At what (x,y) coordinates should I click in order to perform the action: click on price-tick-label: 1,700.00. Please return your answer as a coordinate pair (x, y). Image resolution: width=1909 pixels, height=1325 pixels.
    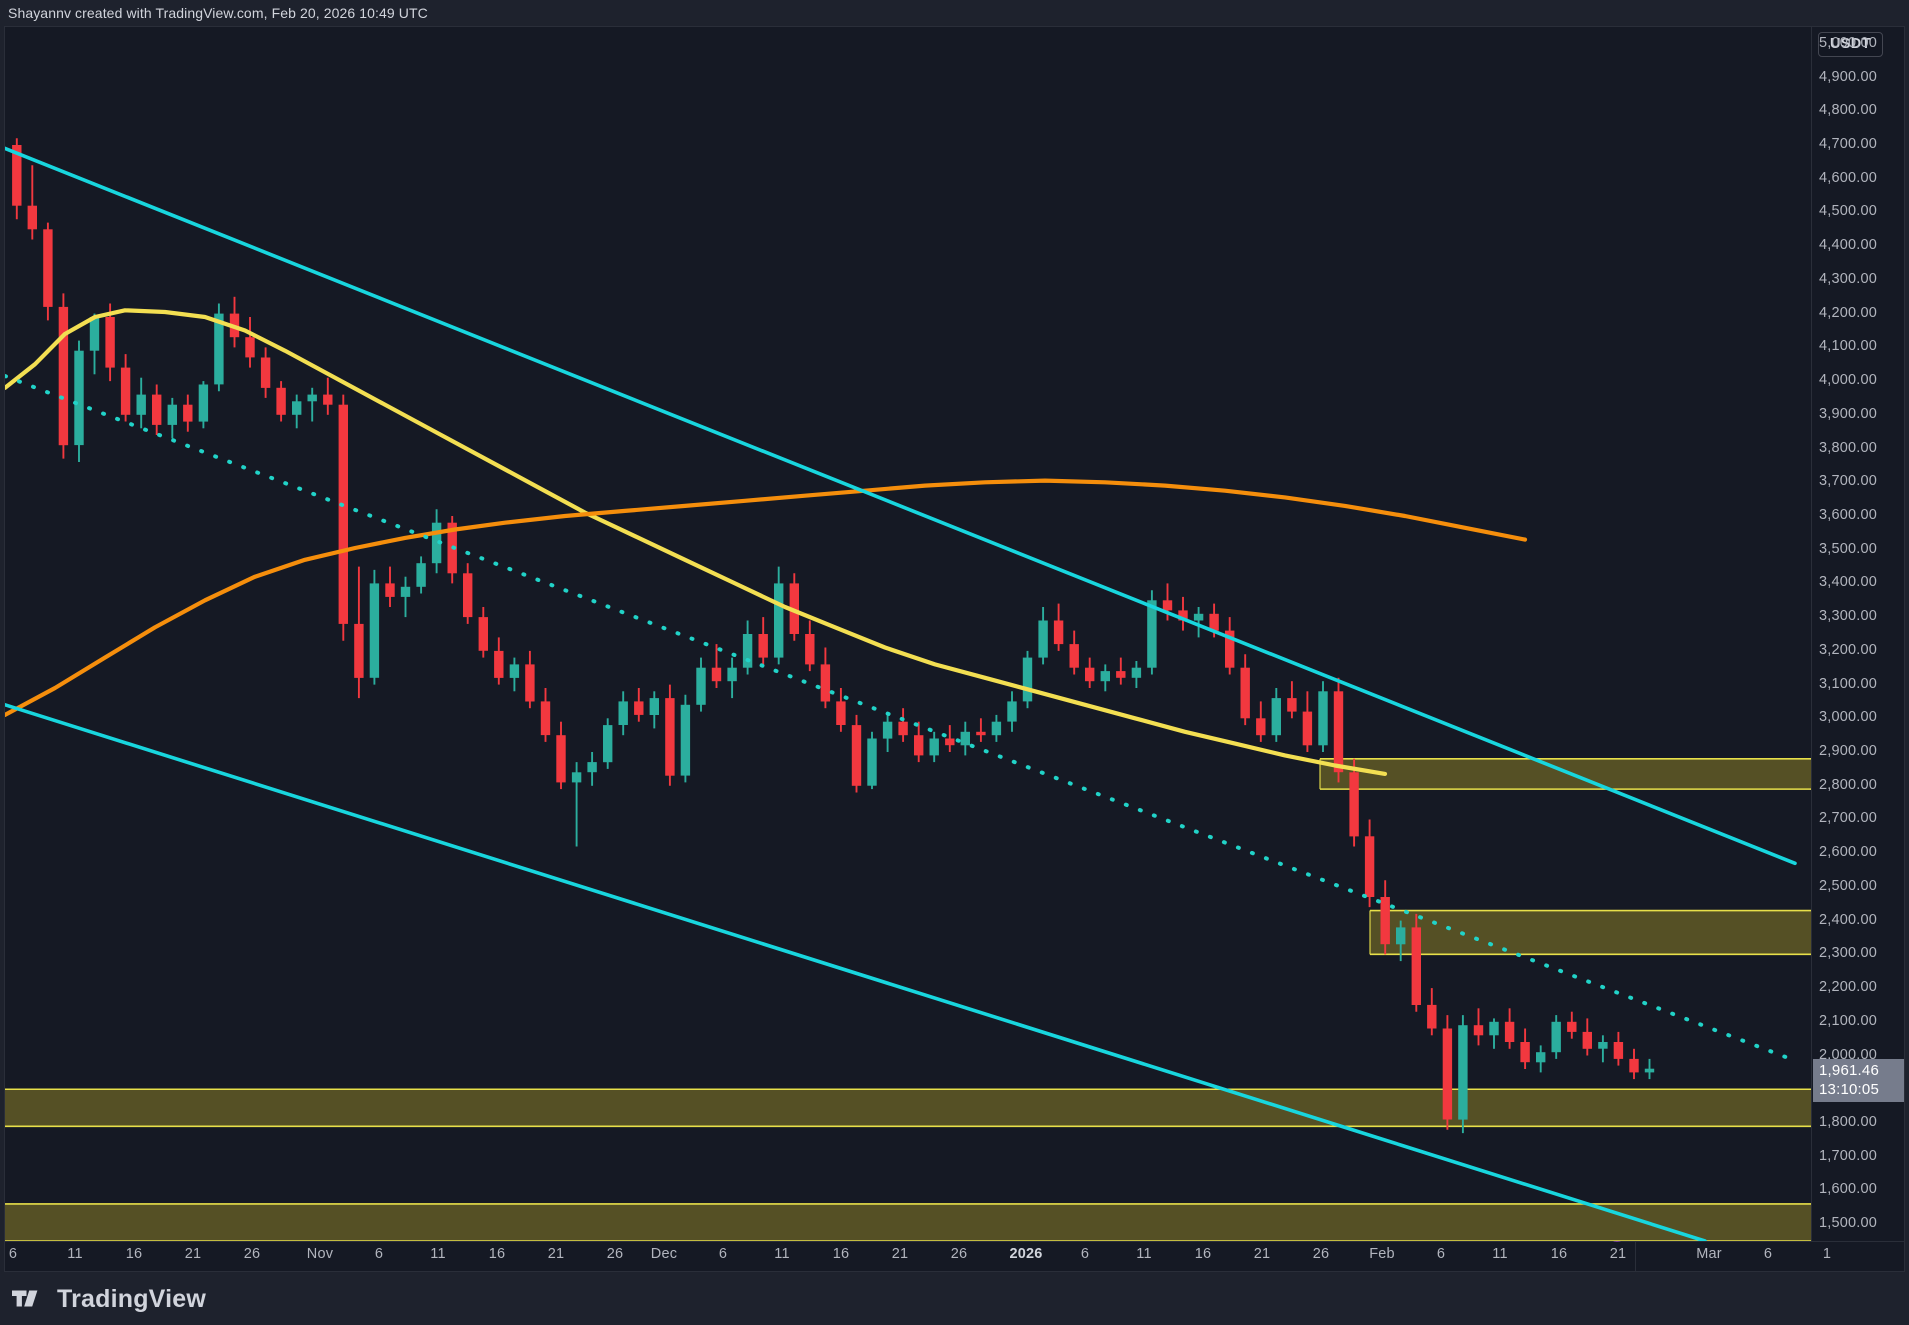
    Looking at the image, I should click on (1848, 1155).